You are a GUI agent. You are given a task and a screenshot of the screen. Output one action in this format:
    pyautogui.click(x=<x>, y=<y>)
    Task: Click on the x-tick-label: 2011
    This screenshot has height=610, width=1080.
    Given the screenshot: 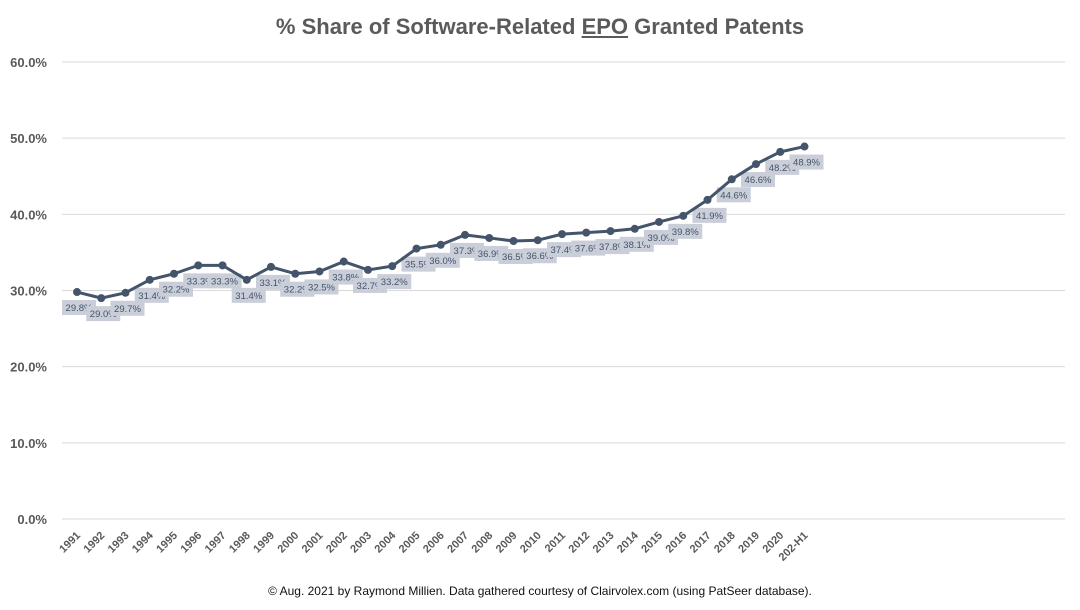 What is the action you would take?
    pyautogui.click(x=555, y=542)
    